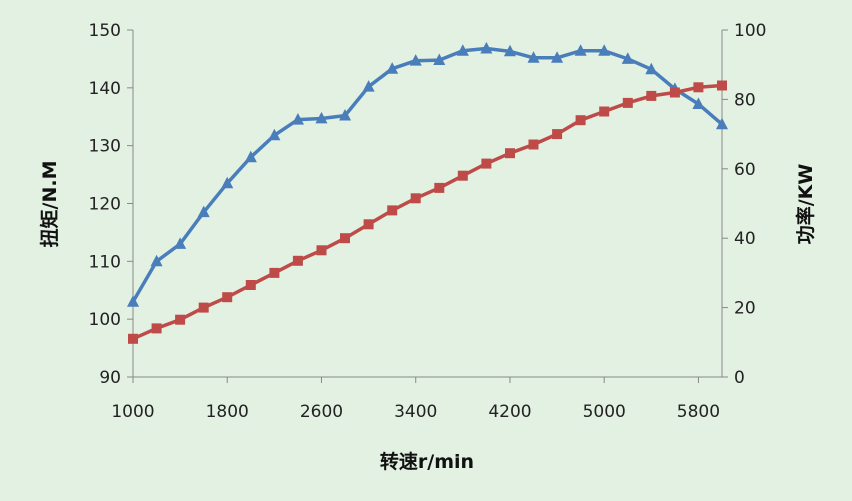 The width and height of the screenshot is (852, 501). I want to click on left-y-tick-label: 120, so click(105, 205).